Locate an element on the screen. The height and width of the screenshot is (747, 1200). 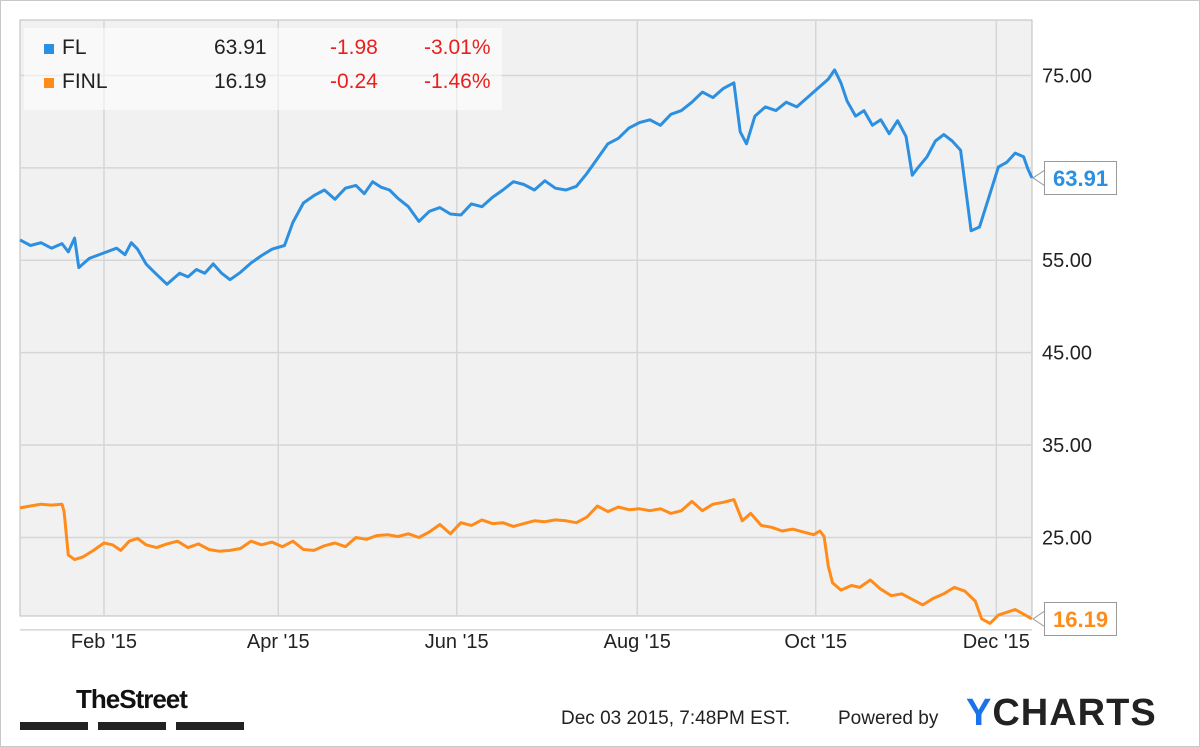
ycharts-logo-y: Y is located at coordinates (979, 713).